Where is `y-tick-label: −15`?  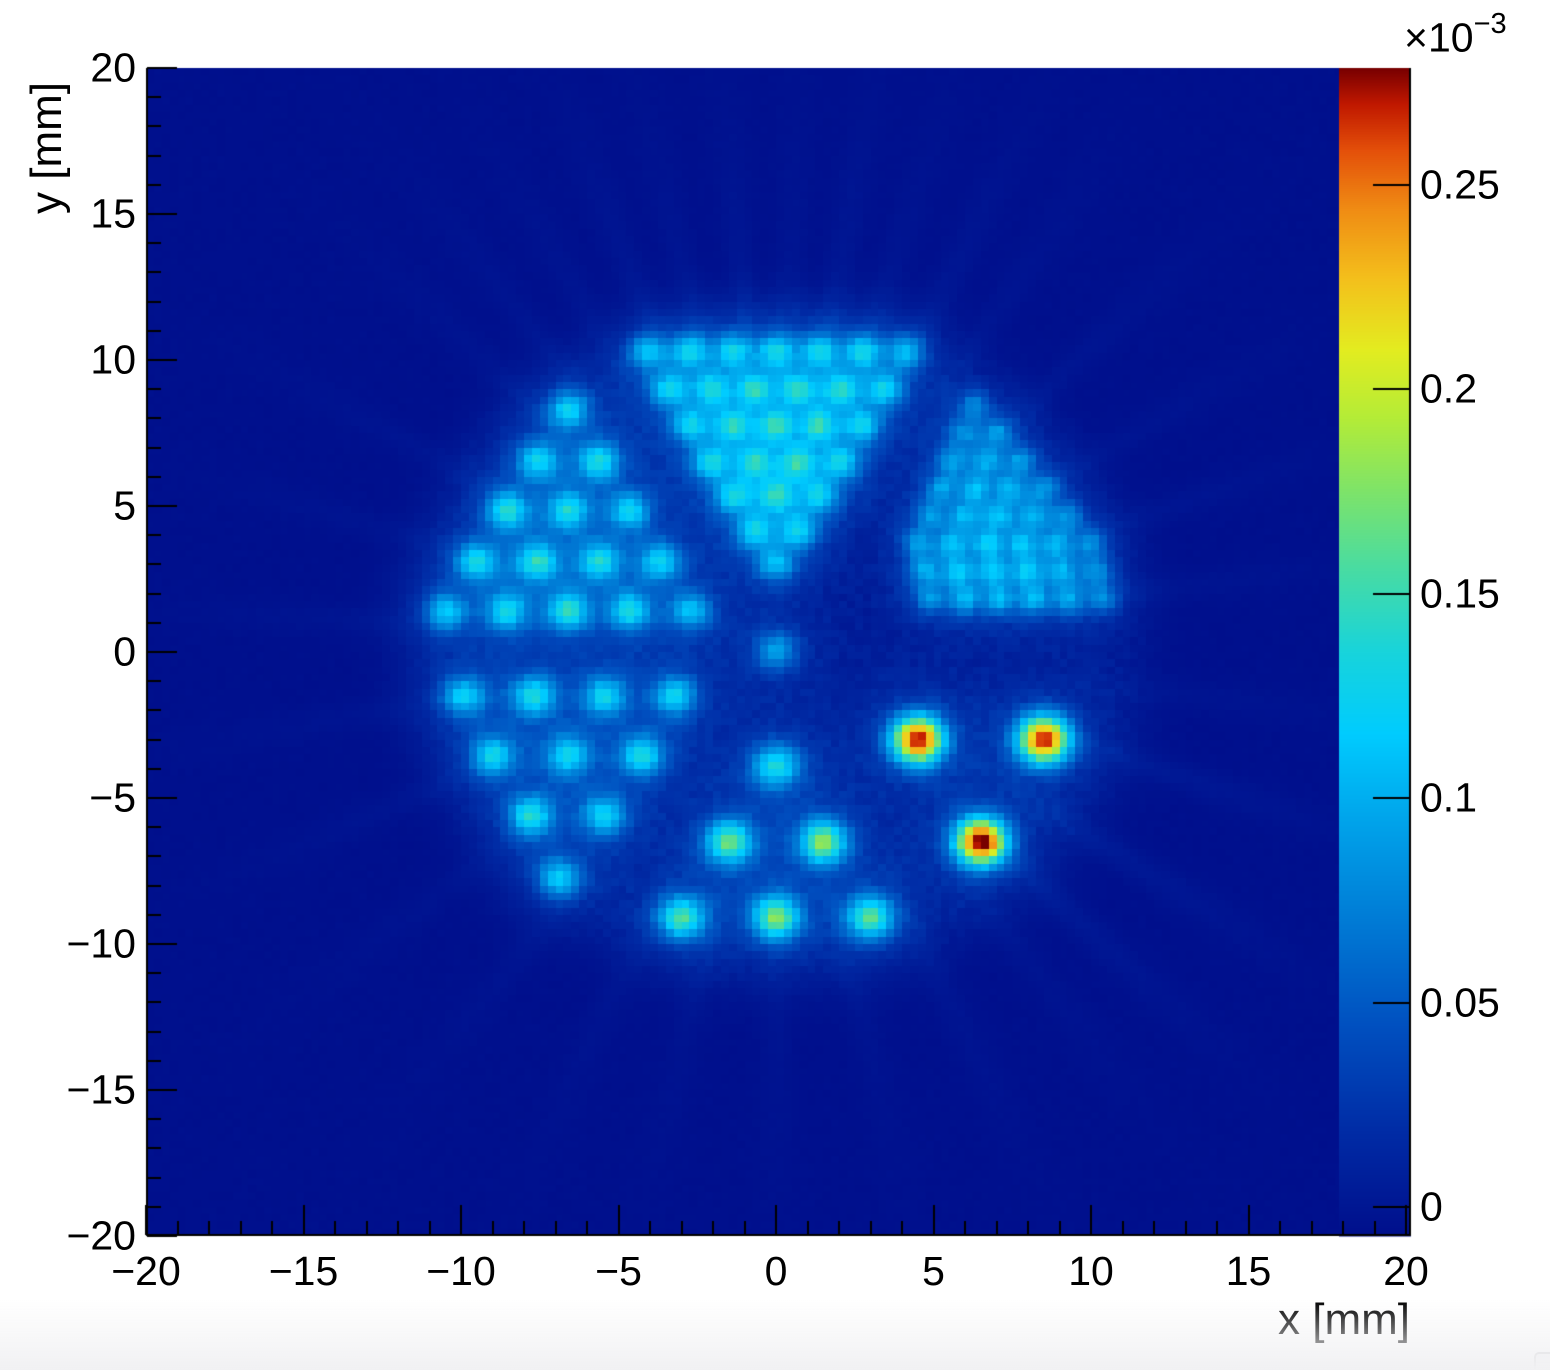
y-tick-label: −15 is located at coordinates (101, 1089).